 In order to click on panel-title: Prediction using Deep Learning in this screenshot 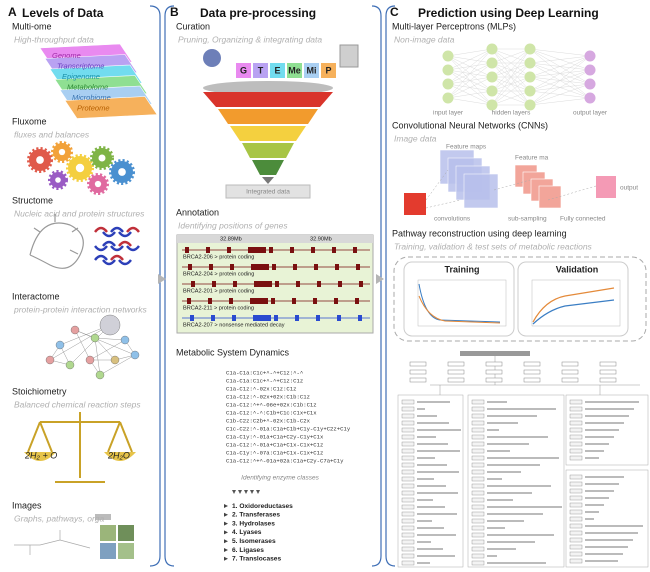, I will do `click(508, 13)`.